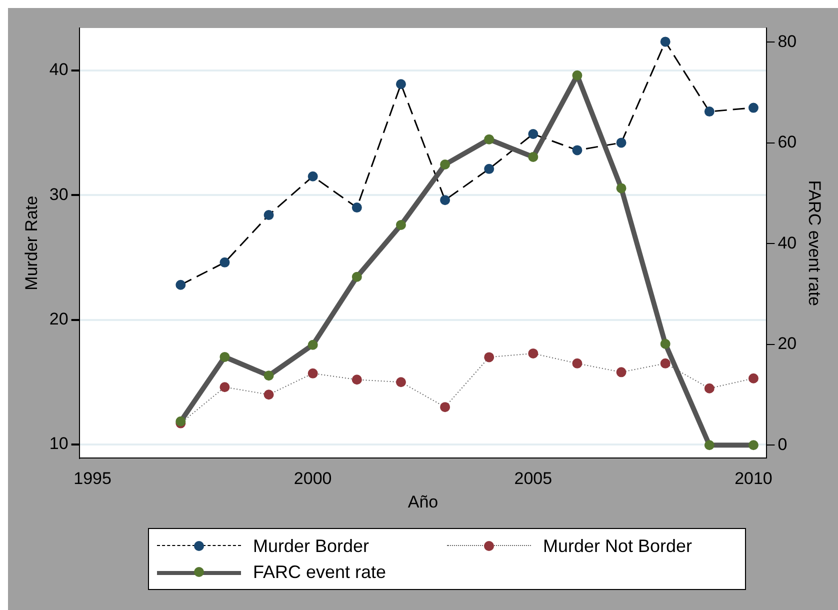 The width and height of the screenshot is (838, 610). What do you see at coordinates (787, 41) in the screenshot?
I see `y2-tick-label: 80` at bounding box center [787, 41].